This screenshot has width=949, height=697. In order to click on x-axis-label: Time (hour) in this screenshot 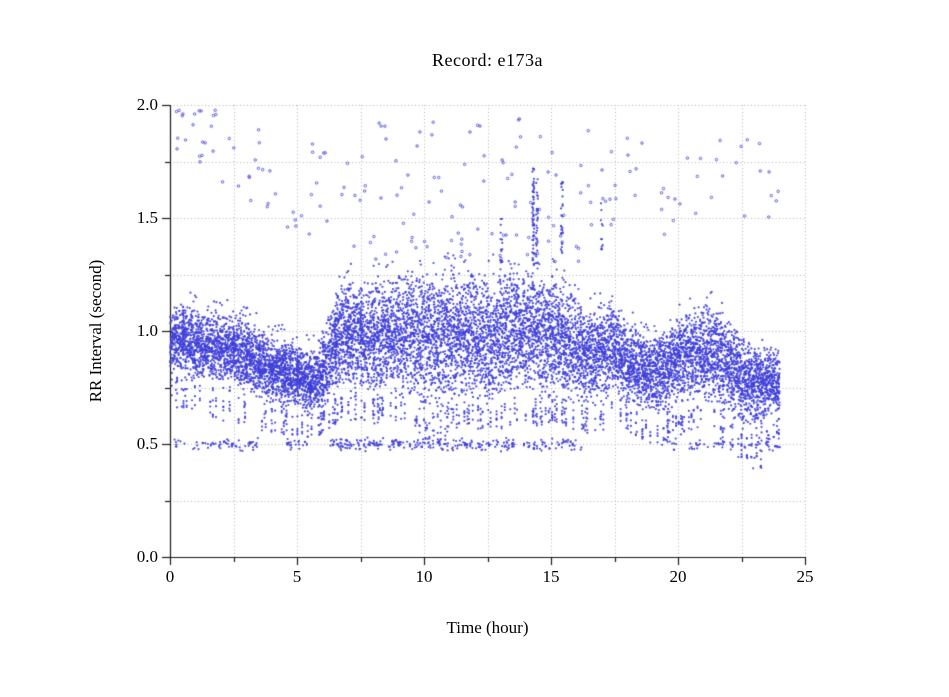, I will do `click(487, 627)`.